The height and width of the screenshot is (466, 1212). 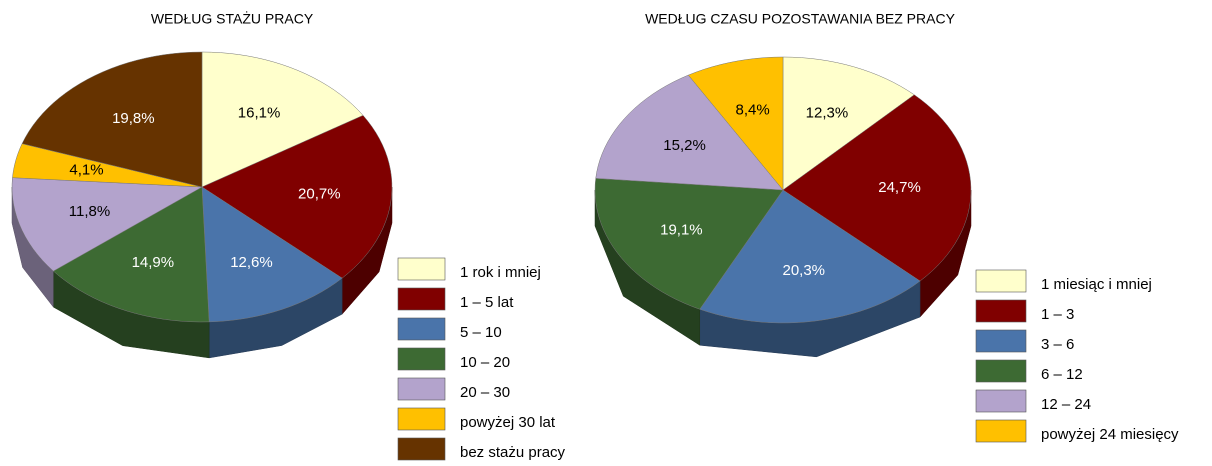 I want to click on value-label: 20,7%, so click(x=319, y=194).